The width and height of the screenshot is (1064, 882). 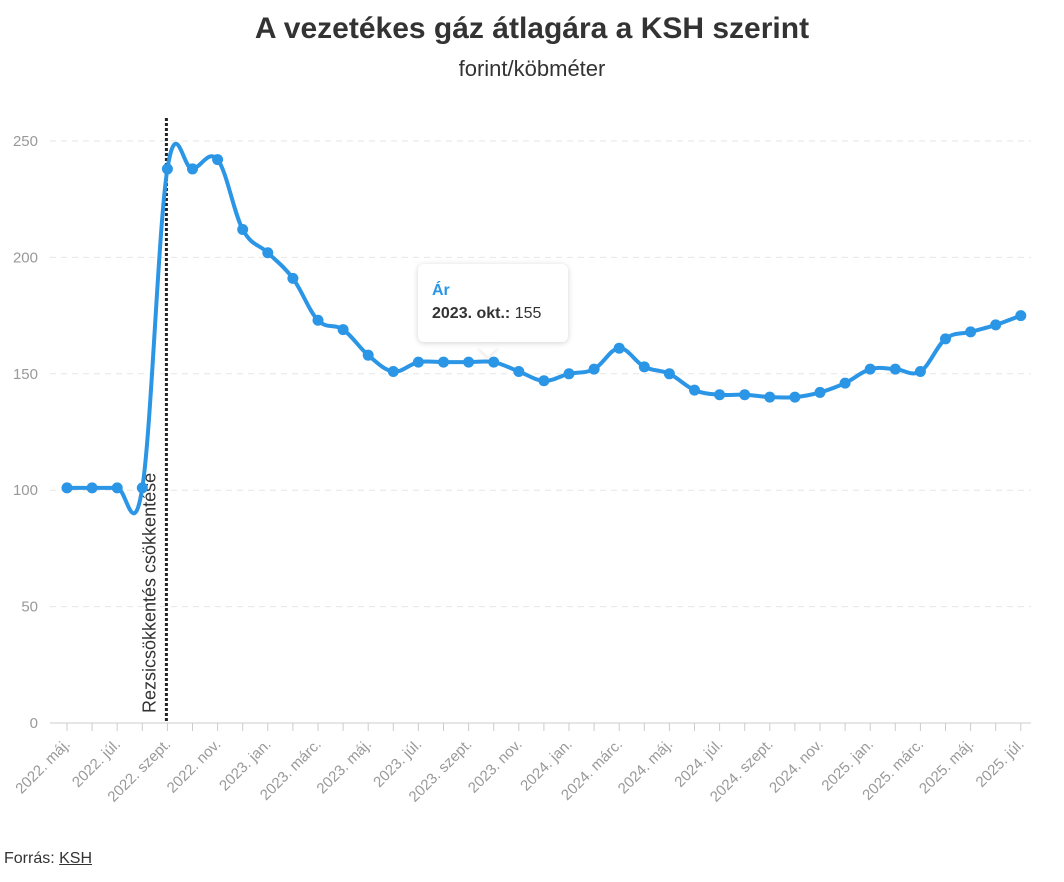 I want to click on y-tick-label: 50, so click(x=29, y=607).